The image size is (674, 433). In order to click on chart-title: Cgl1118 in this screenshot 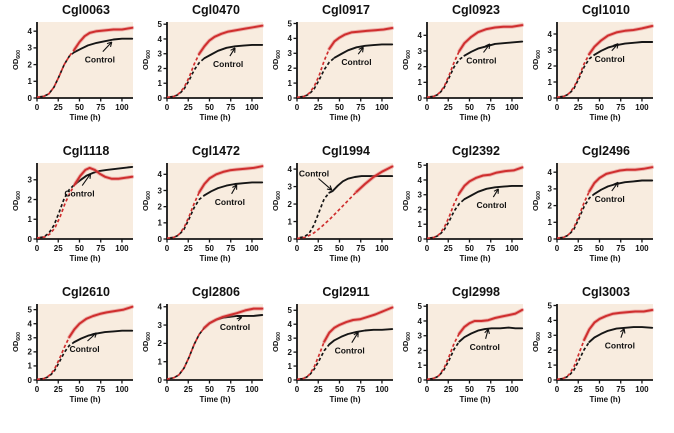, I will do `click(86, 151)`.